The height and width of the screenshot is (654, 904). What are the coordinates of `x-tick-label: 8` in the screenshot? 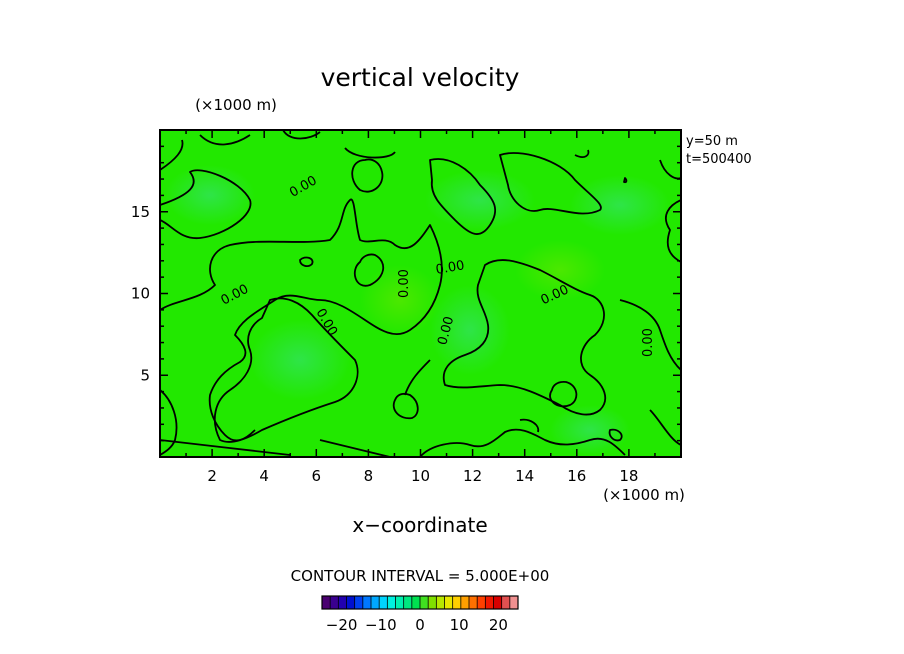 It's located at (369, 476).